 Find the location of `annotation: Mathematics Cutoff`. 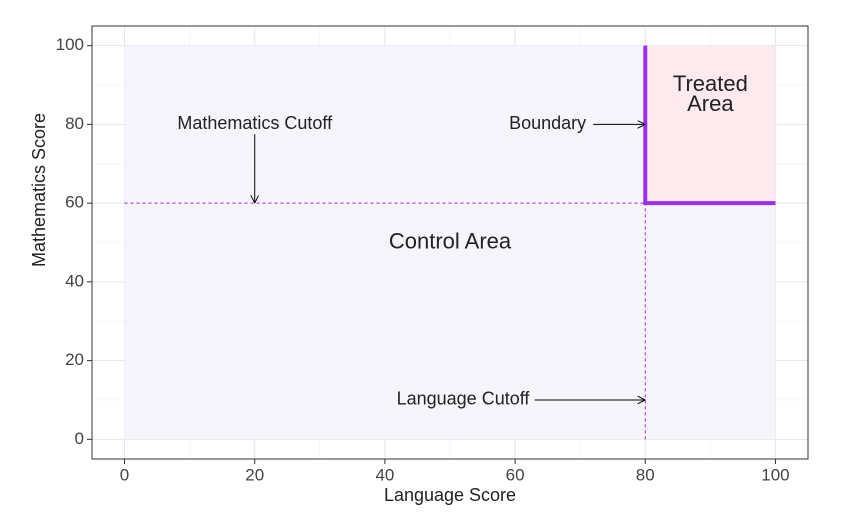

annotation: Mathematics Cutoff is located at coordinates (255, 123).